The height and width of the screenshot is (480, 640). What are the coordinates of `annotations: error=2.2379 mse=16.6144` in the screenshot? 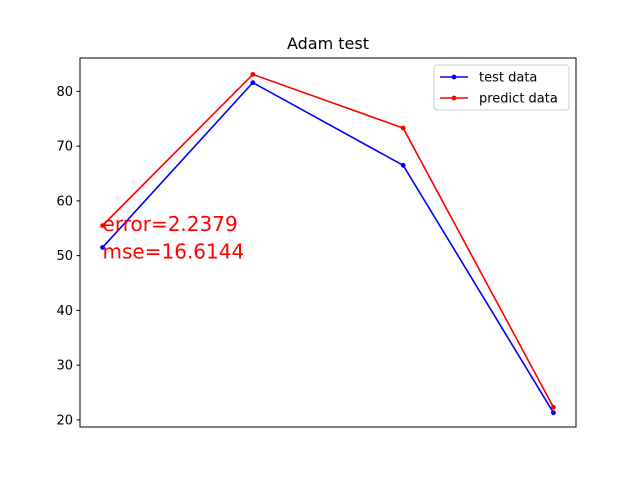 It's located at (174, 237).